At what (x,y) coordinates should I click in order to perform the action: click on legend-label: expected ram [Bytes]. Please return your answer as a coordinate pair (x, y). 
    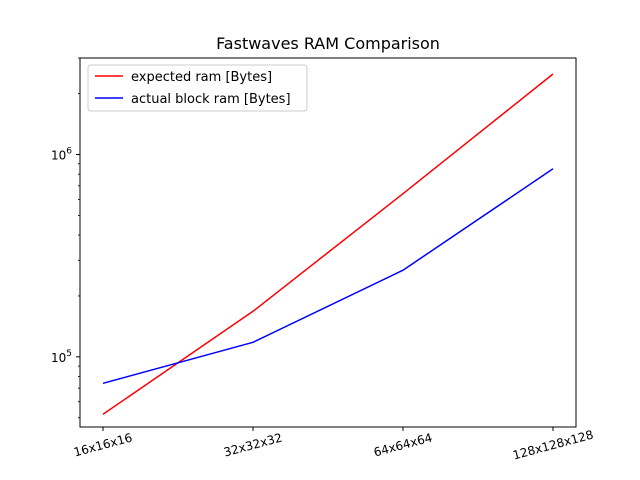
    Looking at the image, I should click on (201, 77).